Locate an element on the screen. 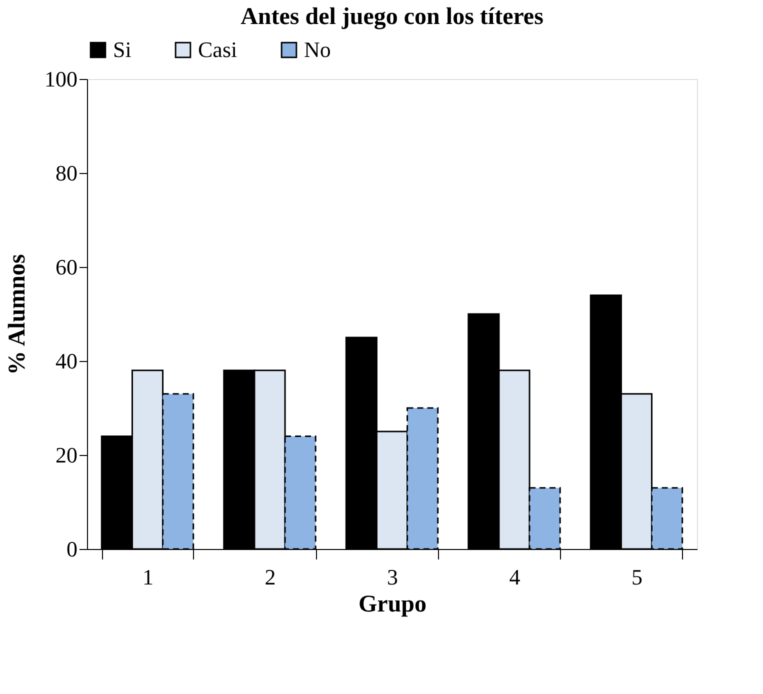 This screenshot has height=694, width=763. y-tick-label: 0 is located at coordinates (72, 549).